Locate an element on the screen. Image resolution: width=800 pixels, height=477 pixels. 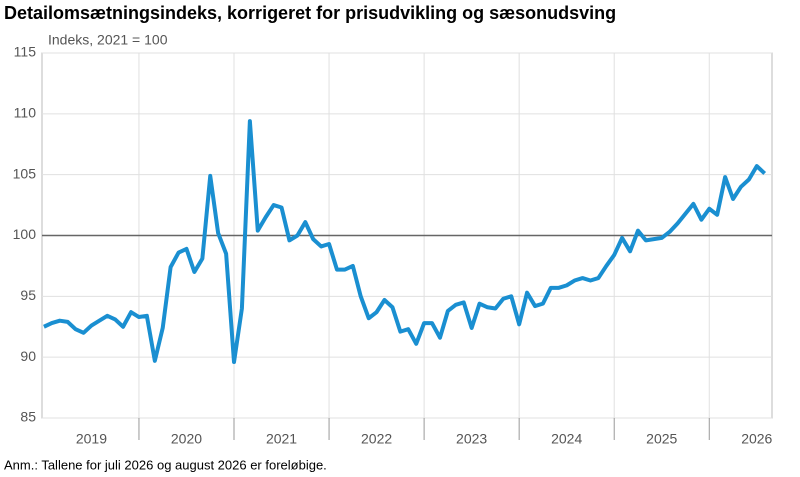
y-tick-label: 115 is located at coordinates (25, 52).